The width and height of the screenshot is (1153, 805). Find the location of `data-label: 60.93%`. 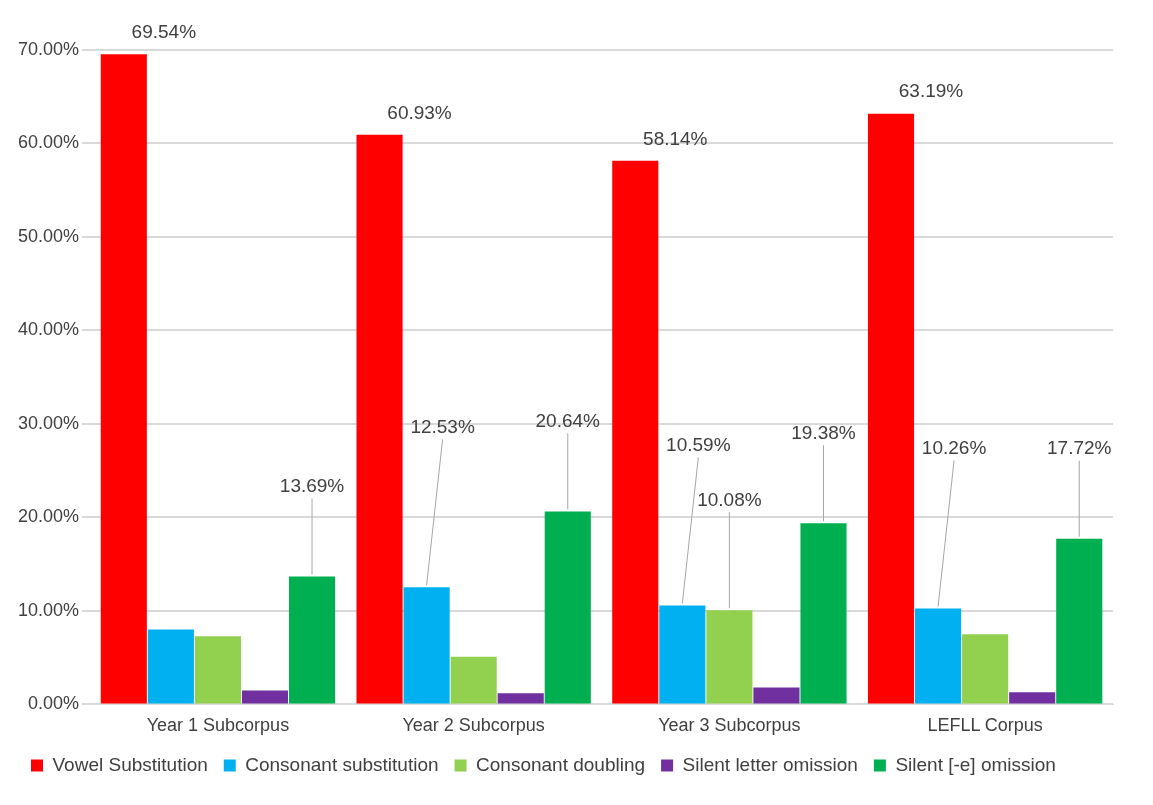

data-label: 60.93% is located at coordinates (419, 112).